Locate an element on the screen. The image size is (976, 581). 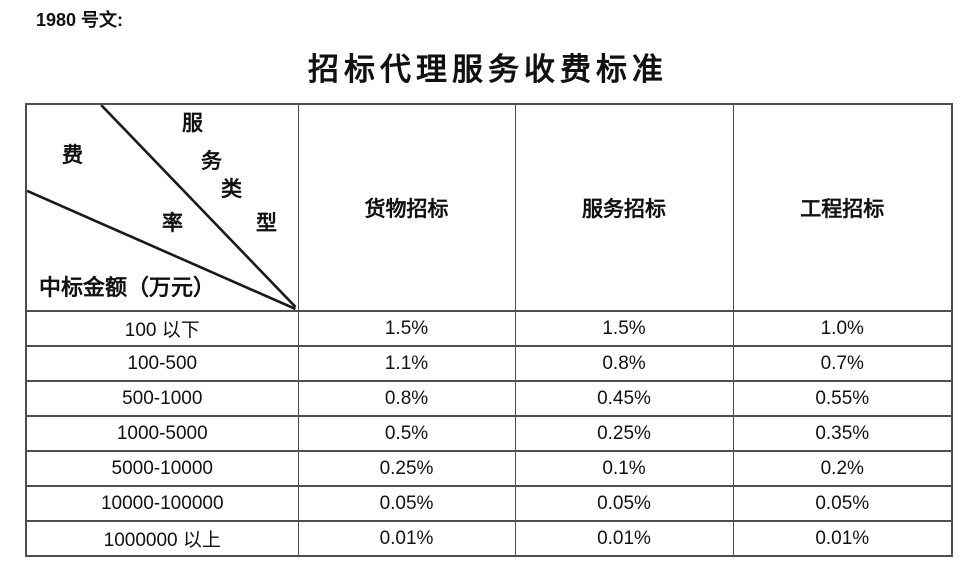
rate-goods: 0.01% is located at coordinates (406, 538).